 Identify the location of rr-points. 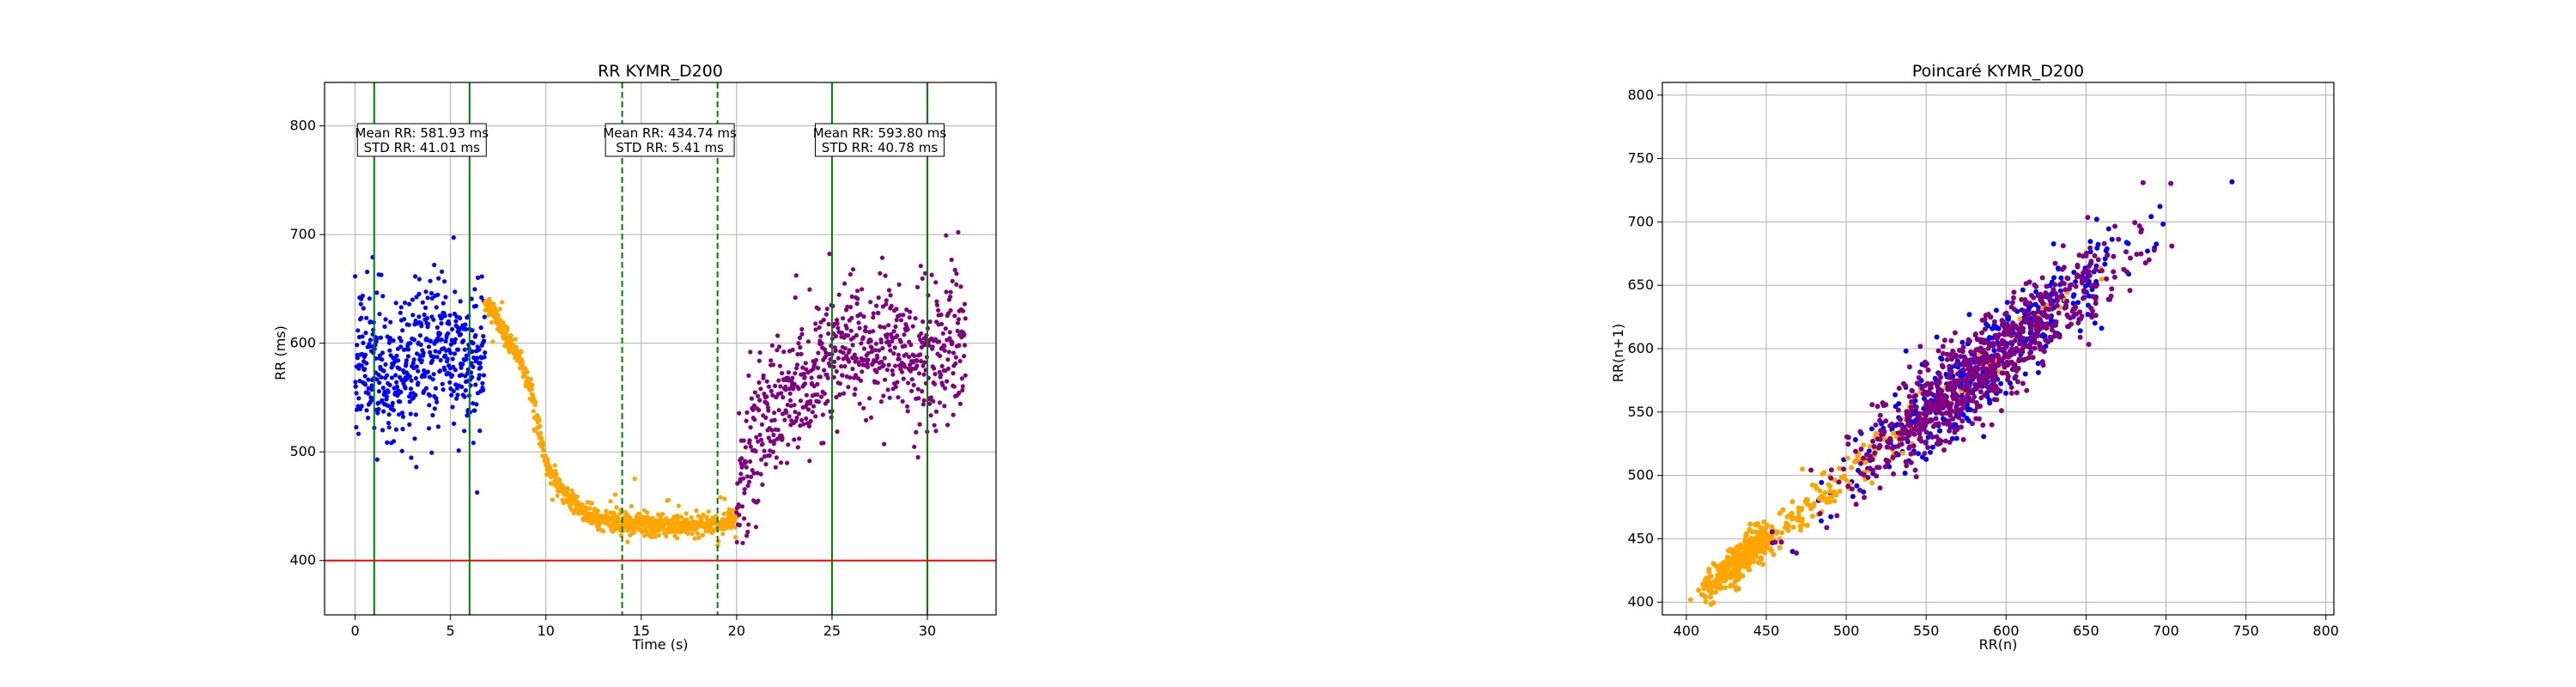
(660, 389).